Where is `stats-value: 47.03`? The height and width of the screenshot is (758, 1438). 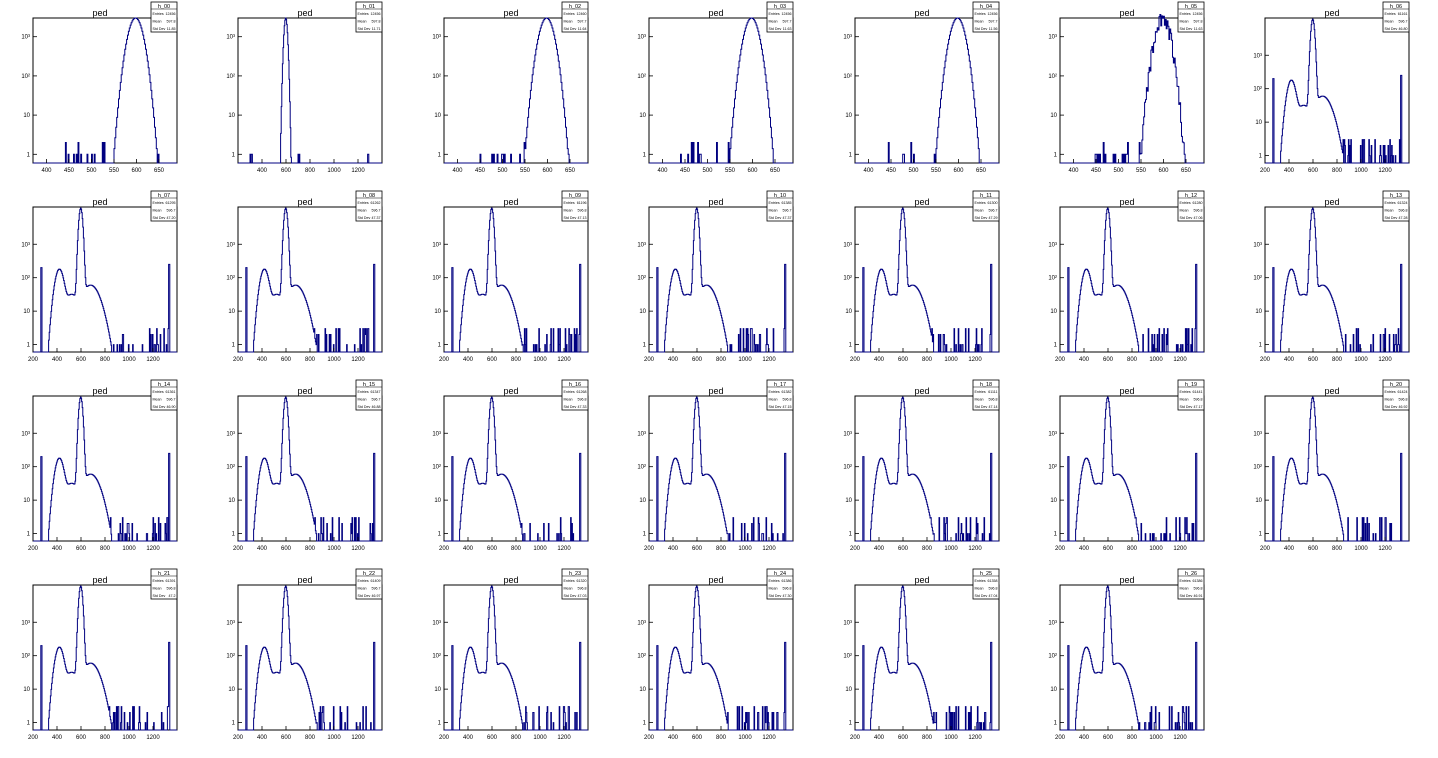
stats-value: 47.03 is located at coordinates (582, 596).